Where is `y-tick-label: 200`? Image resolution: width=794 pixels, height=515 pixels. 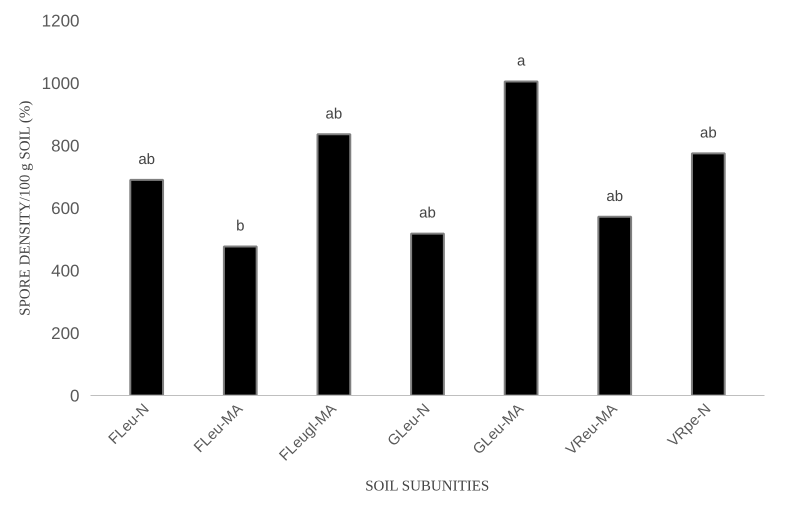
y-tick-label: 200 is located at coordinates (65, 333).